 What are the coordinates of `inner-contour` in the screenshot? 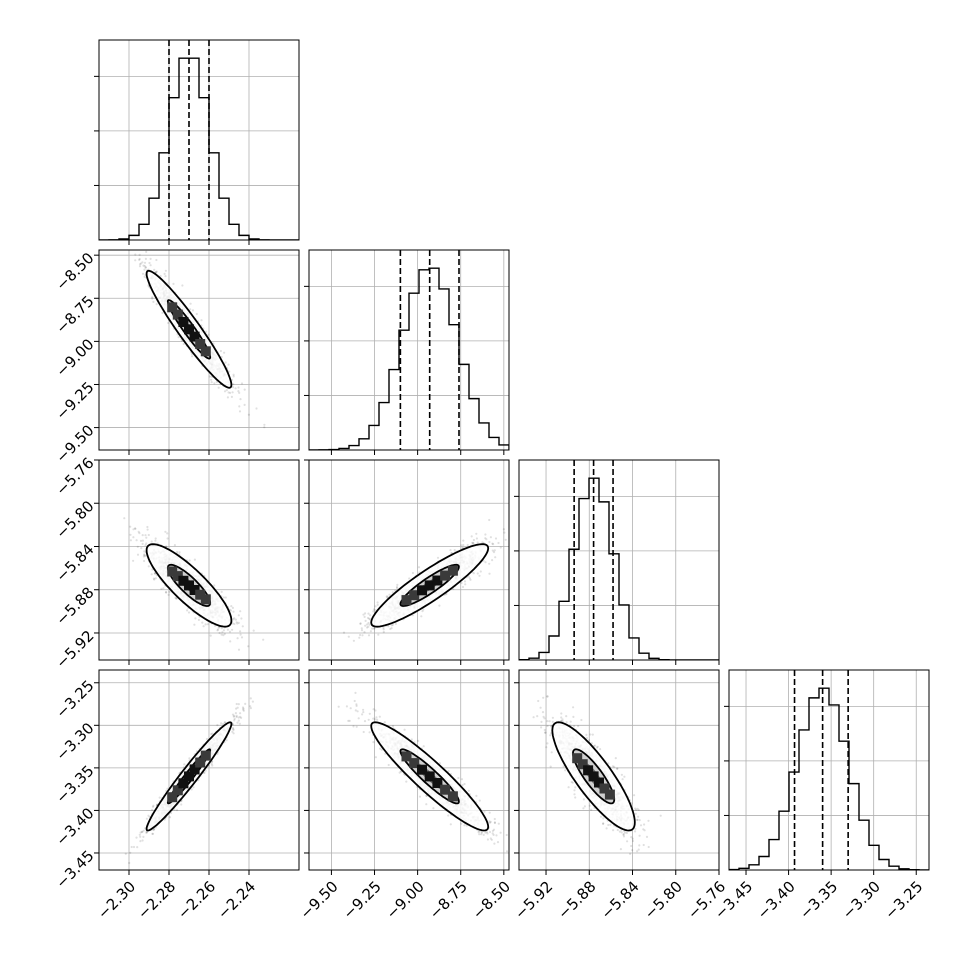 It's located at (429, 585).